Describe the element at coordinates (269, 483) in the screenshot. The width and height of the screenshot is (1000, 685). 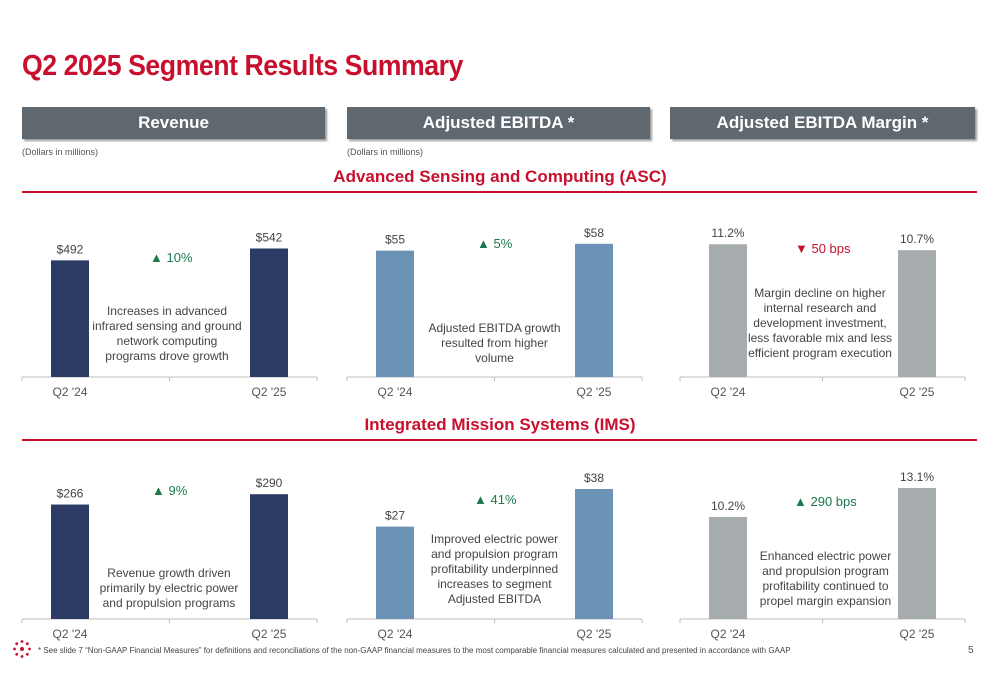
I see `ims-revenue-data-label: $290` at that location.